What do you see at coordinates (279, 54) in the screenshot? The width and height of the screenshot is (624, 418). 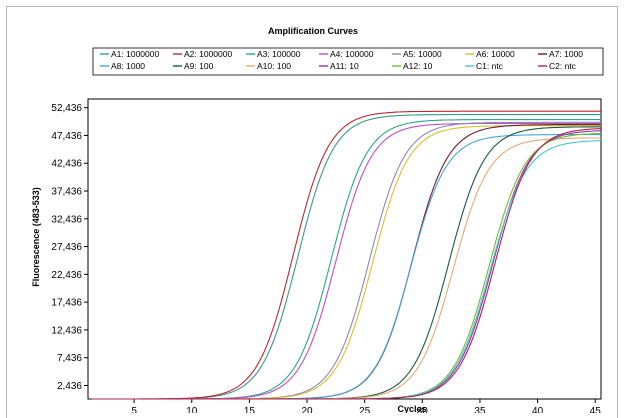 I see `legend-label: A3: 100000` at bounding box center [279, 54].